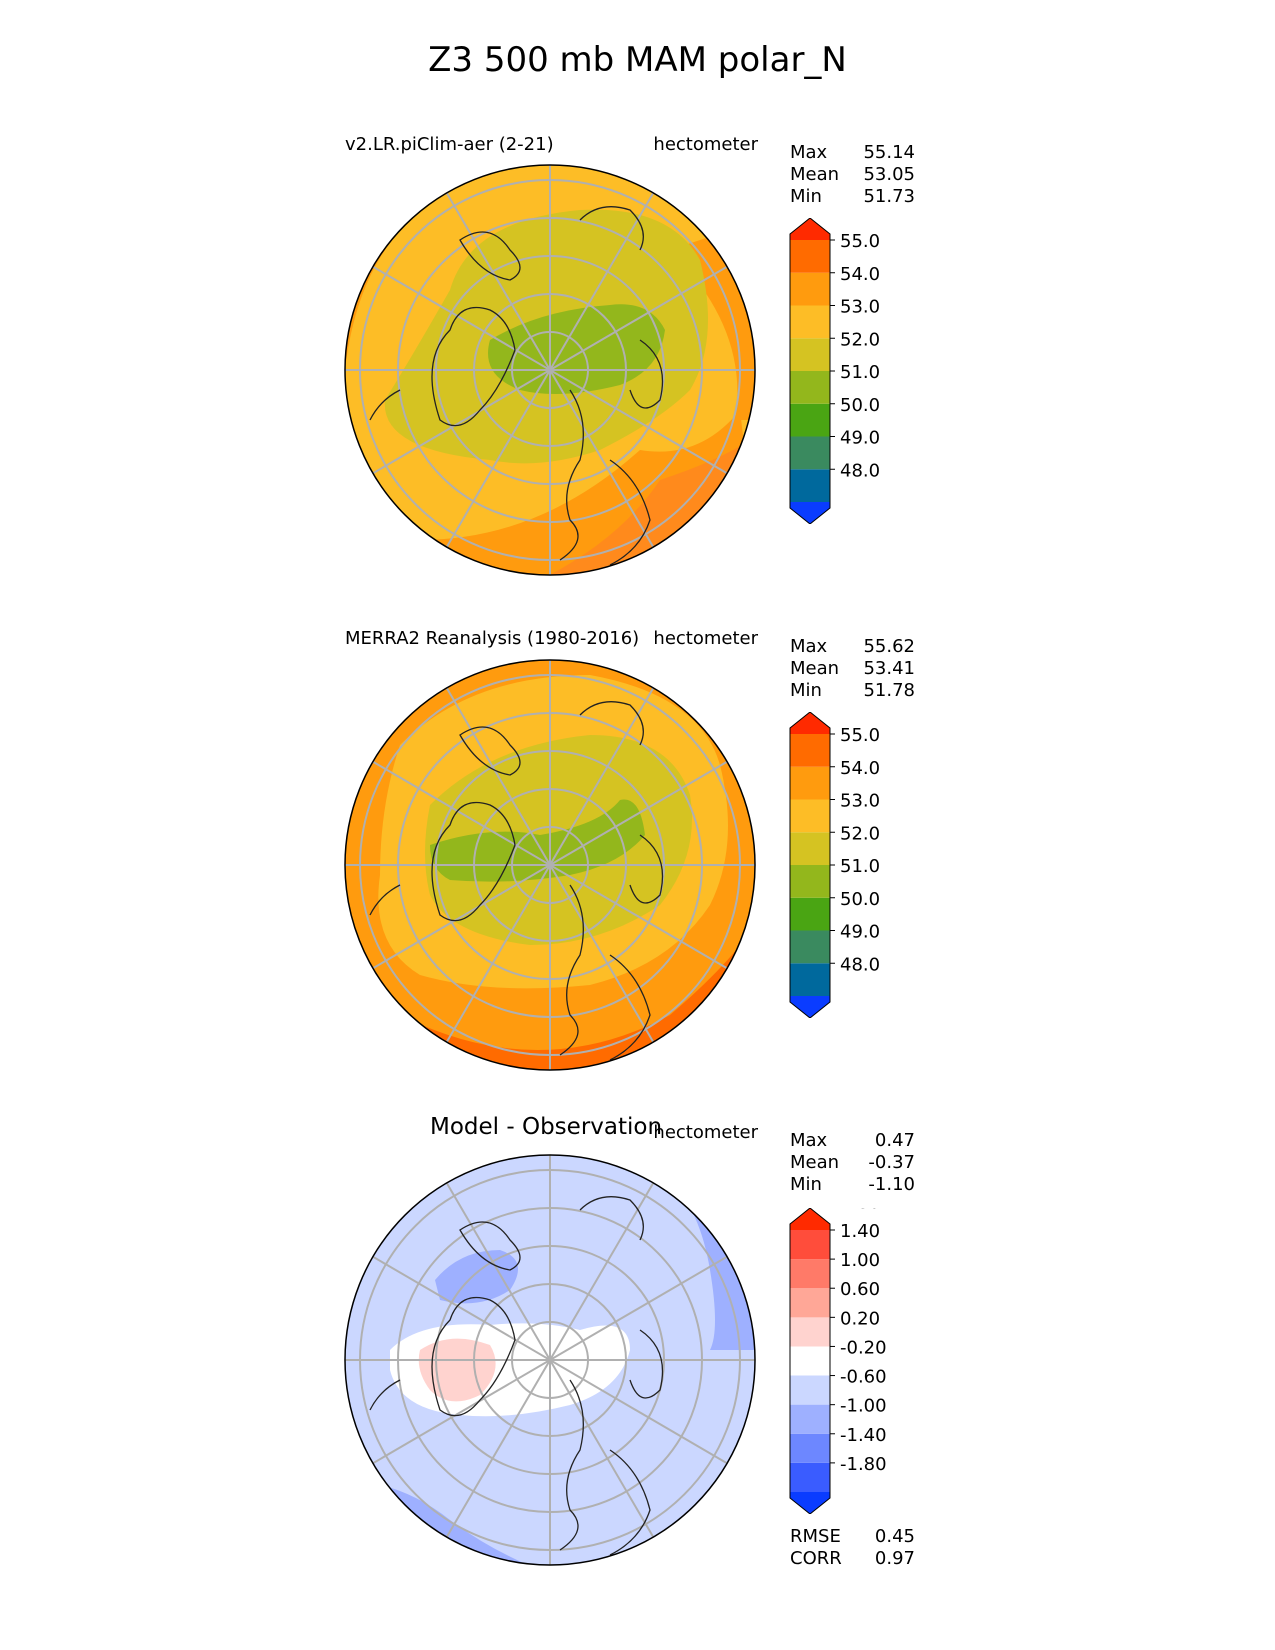 The width and height of the screenshot is (1275, 1650). What do you see at coordinates (860, 274) in the screenshot?
I see `colorbar-tick-label: 54.0` at bounding box center [860, 274].